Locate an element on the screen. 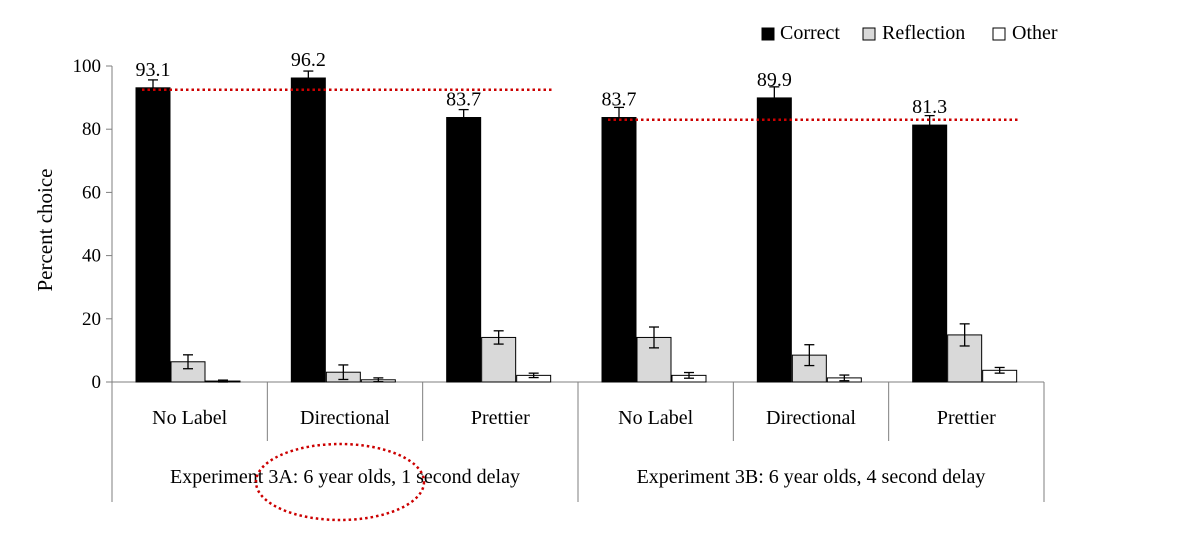 The height and width of the screenshot is (534, 1190). y-tick-label: 80 is located at coordinates (91, 129).